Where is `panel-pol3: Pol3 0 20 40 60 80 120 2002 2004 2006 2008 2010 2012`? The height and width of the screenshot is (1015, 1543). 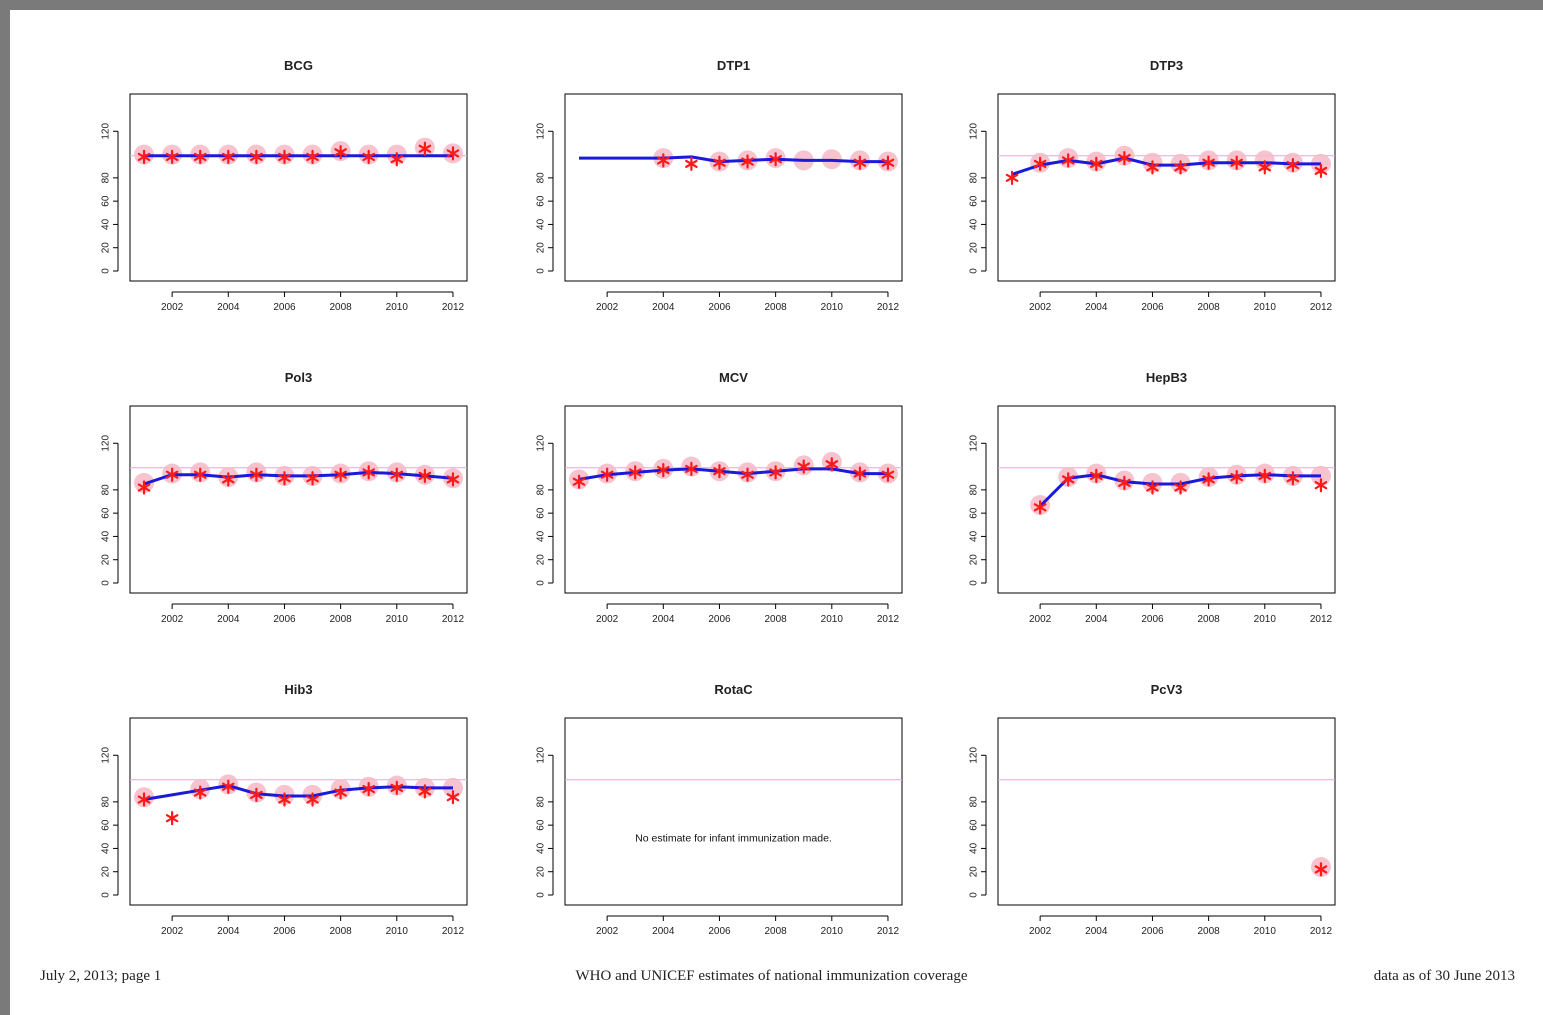
panel-pol3: Pol3 0 20 40 60 80 120 2002 2004 2006 2008 2010 2012 is located at coordinates (284, 497).